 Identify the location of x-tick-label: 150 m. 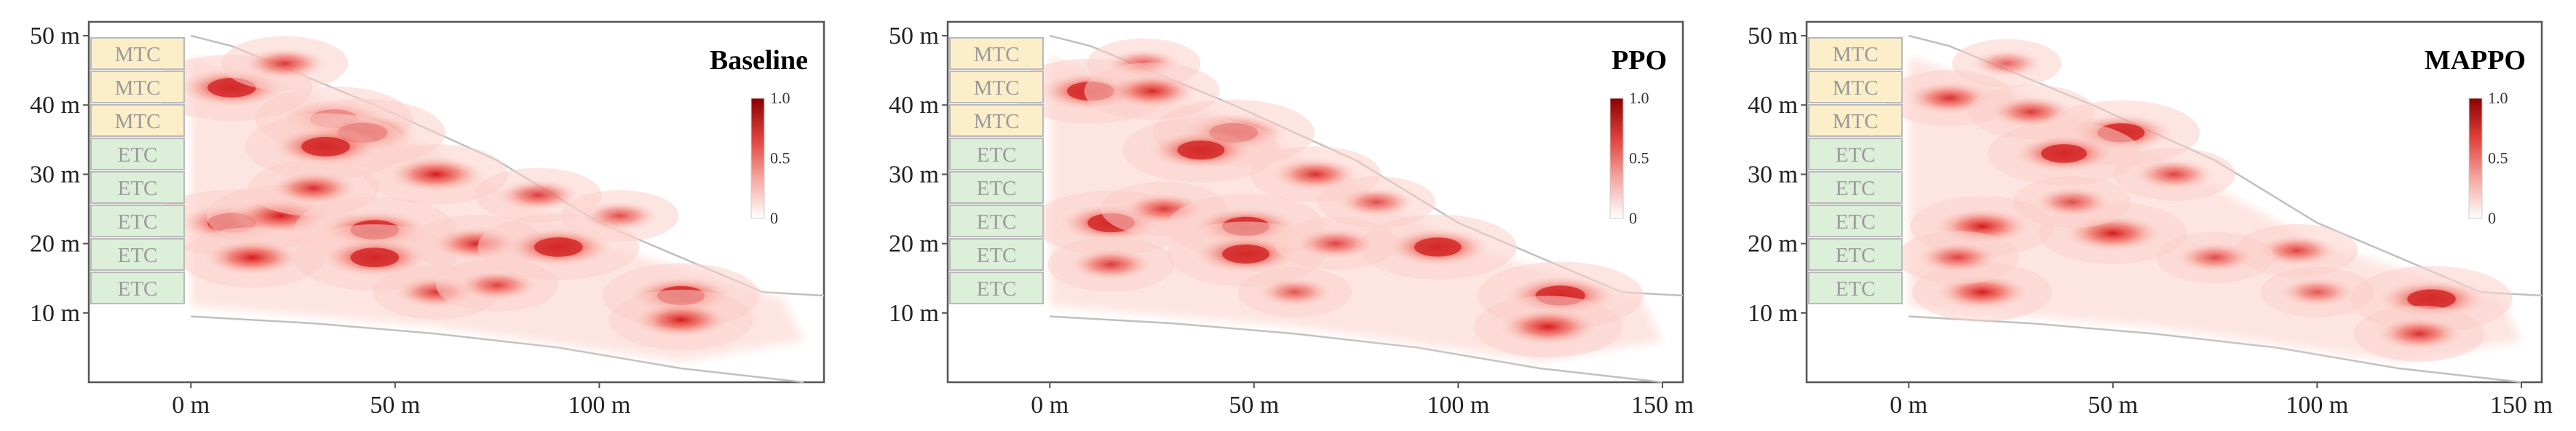
(2521, 405).